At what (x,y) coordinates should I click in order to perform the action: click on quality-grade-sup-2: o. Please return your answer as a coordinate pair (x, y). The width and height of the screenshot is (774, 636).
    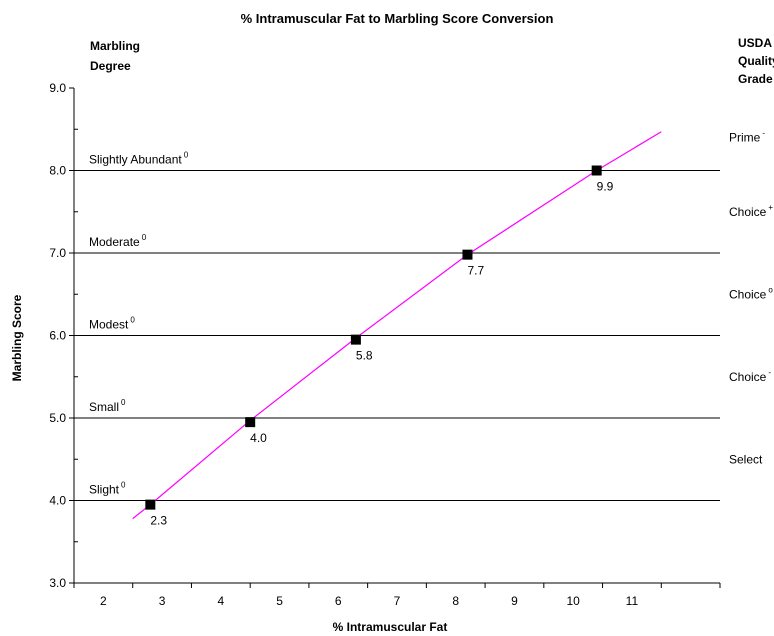
    Looking at the image, I should click on (770, 289).